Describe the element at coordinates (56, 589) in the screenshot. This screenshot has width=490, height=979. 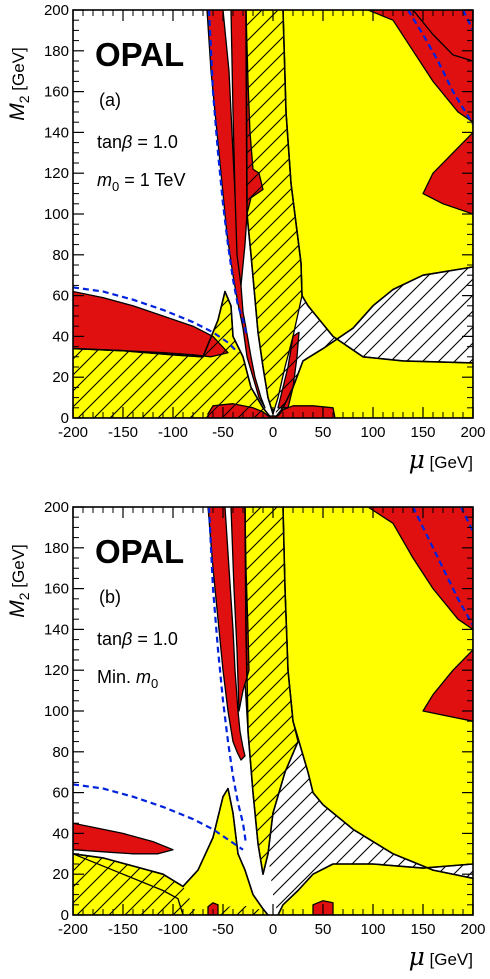
I see `y-tick-label: 160` at that location.